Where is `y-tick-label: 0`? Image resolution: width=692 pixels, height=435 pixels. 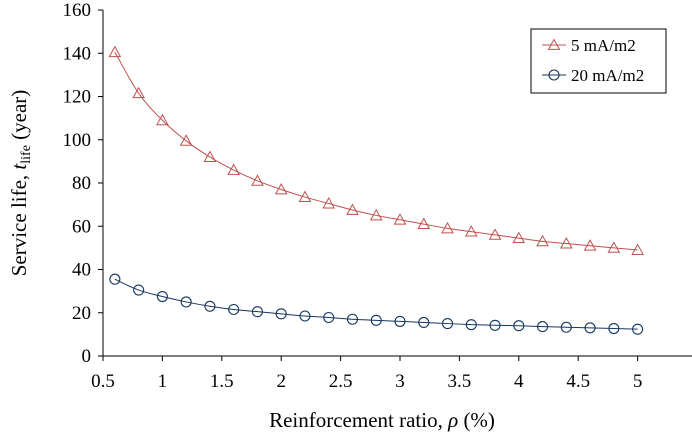 y-tick-label: 0 is located at coordinates (87, 356).